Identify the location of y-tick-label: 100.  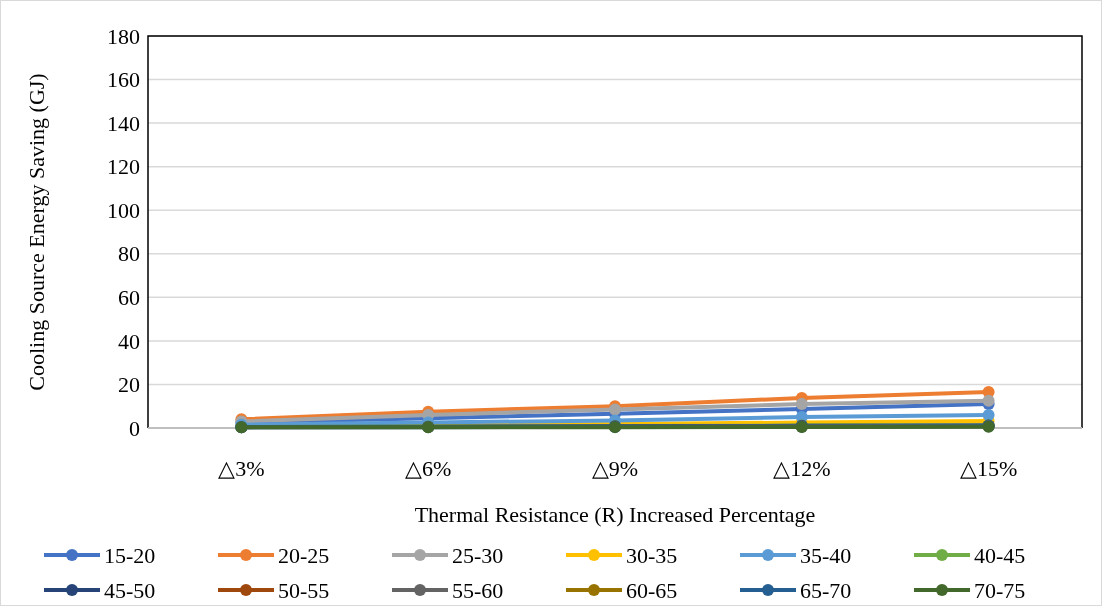
(123, 210).